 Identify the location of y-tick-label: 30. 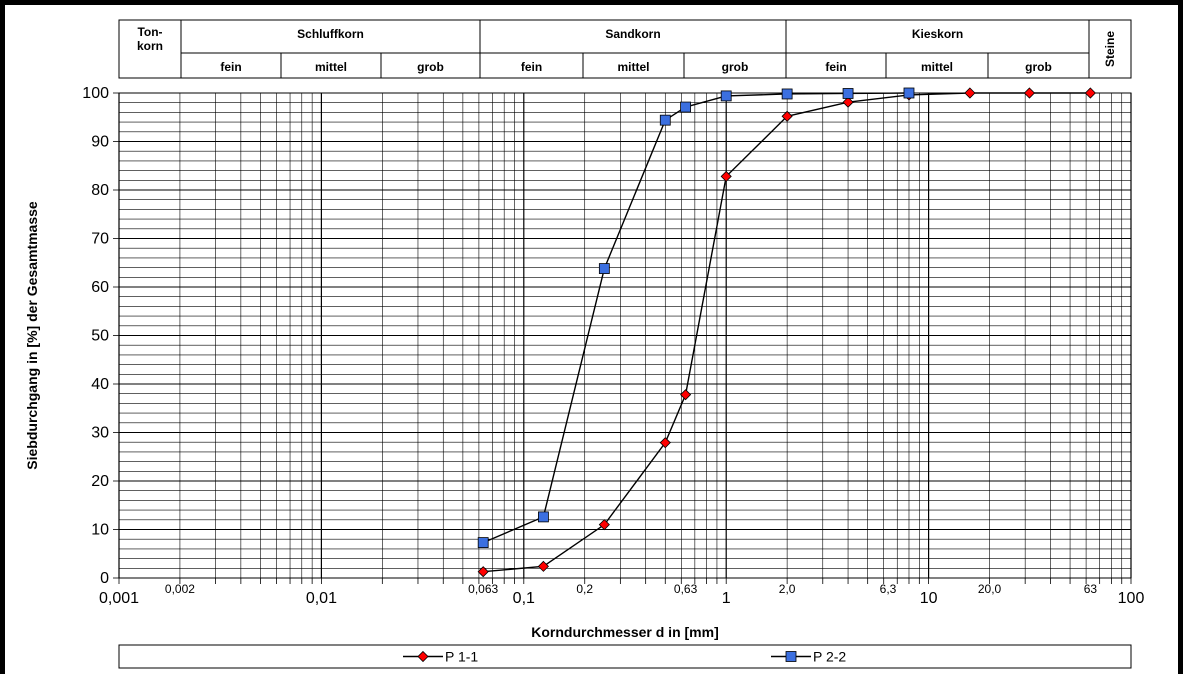
(100, 433).